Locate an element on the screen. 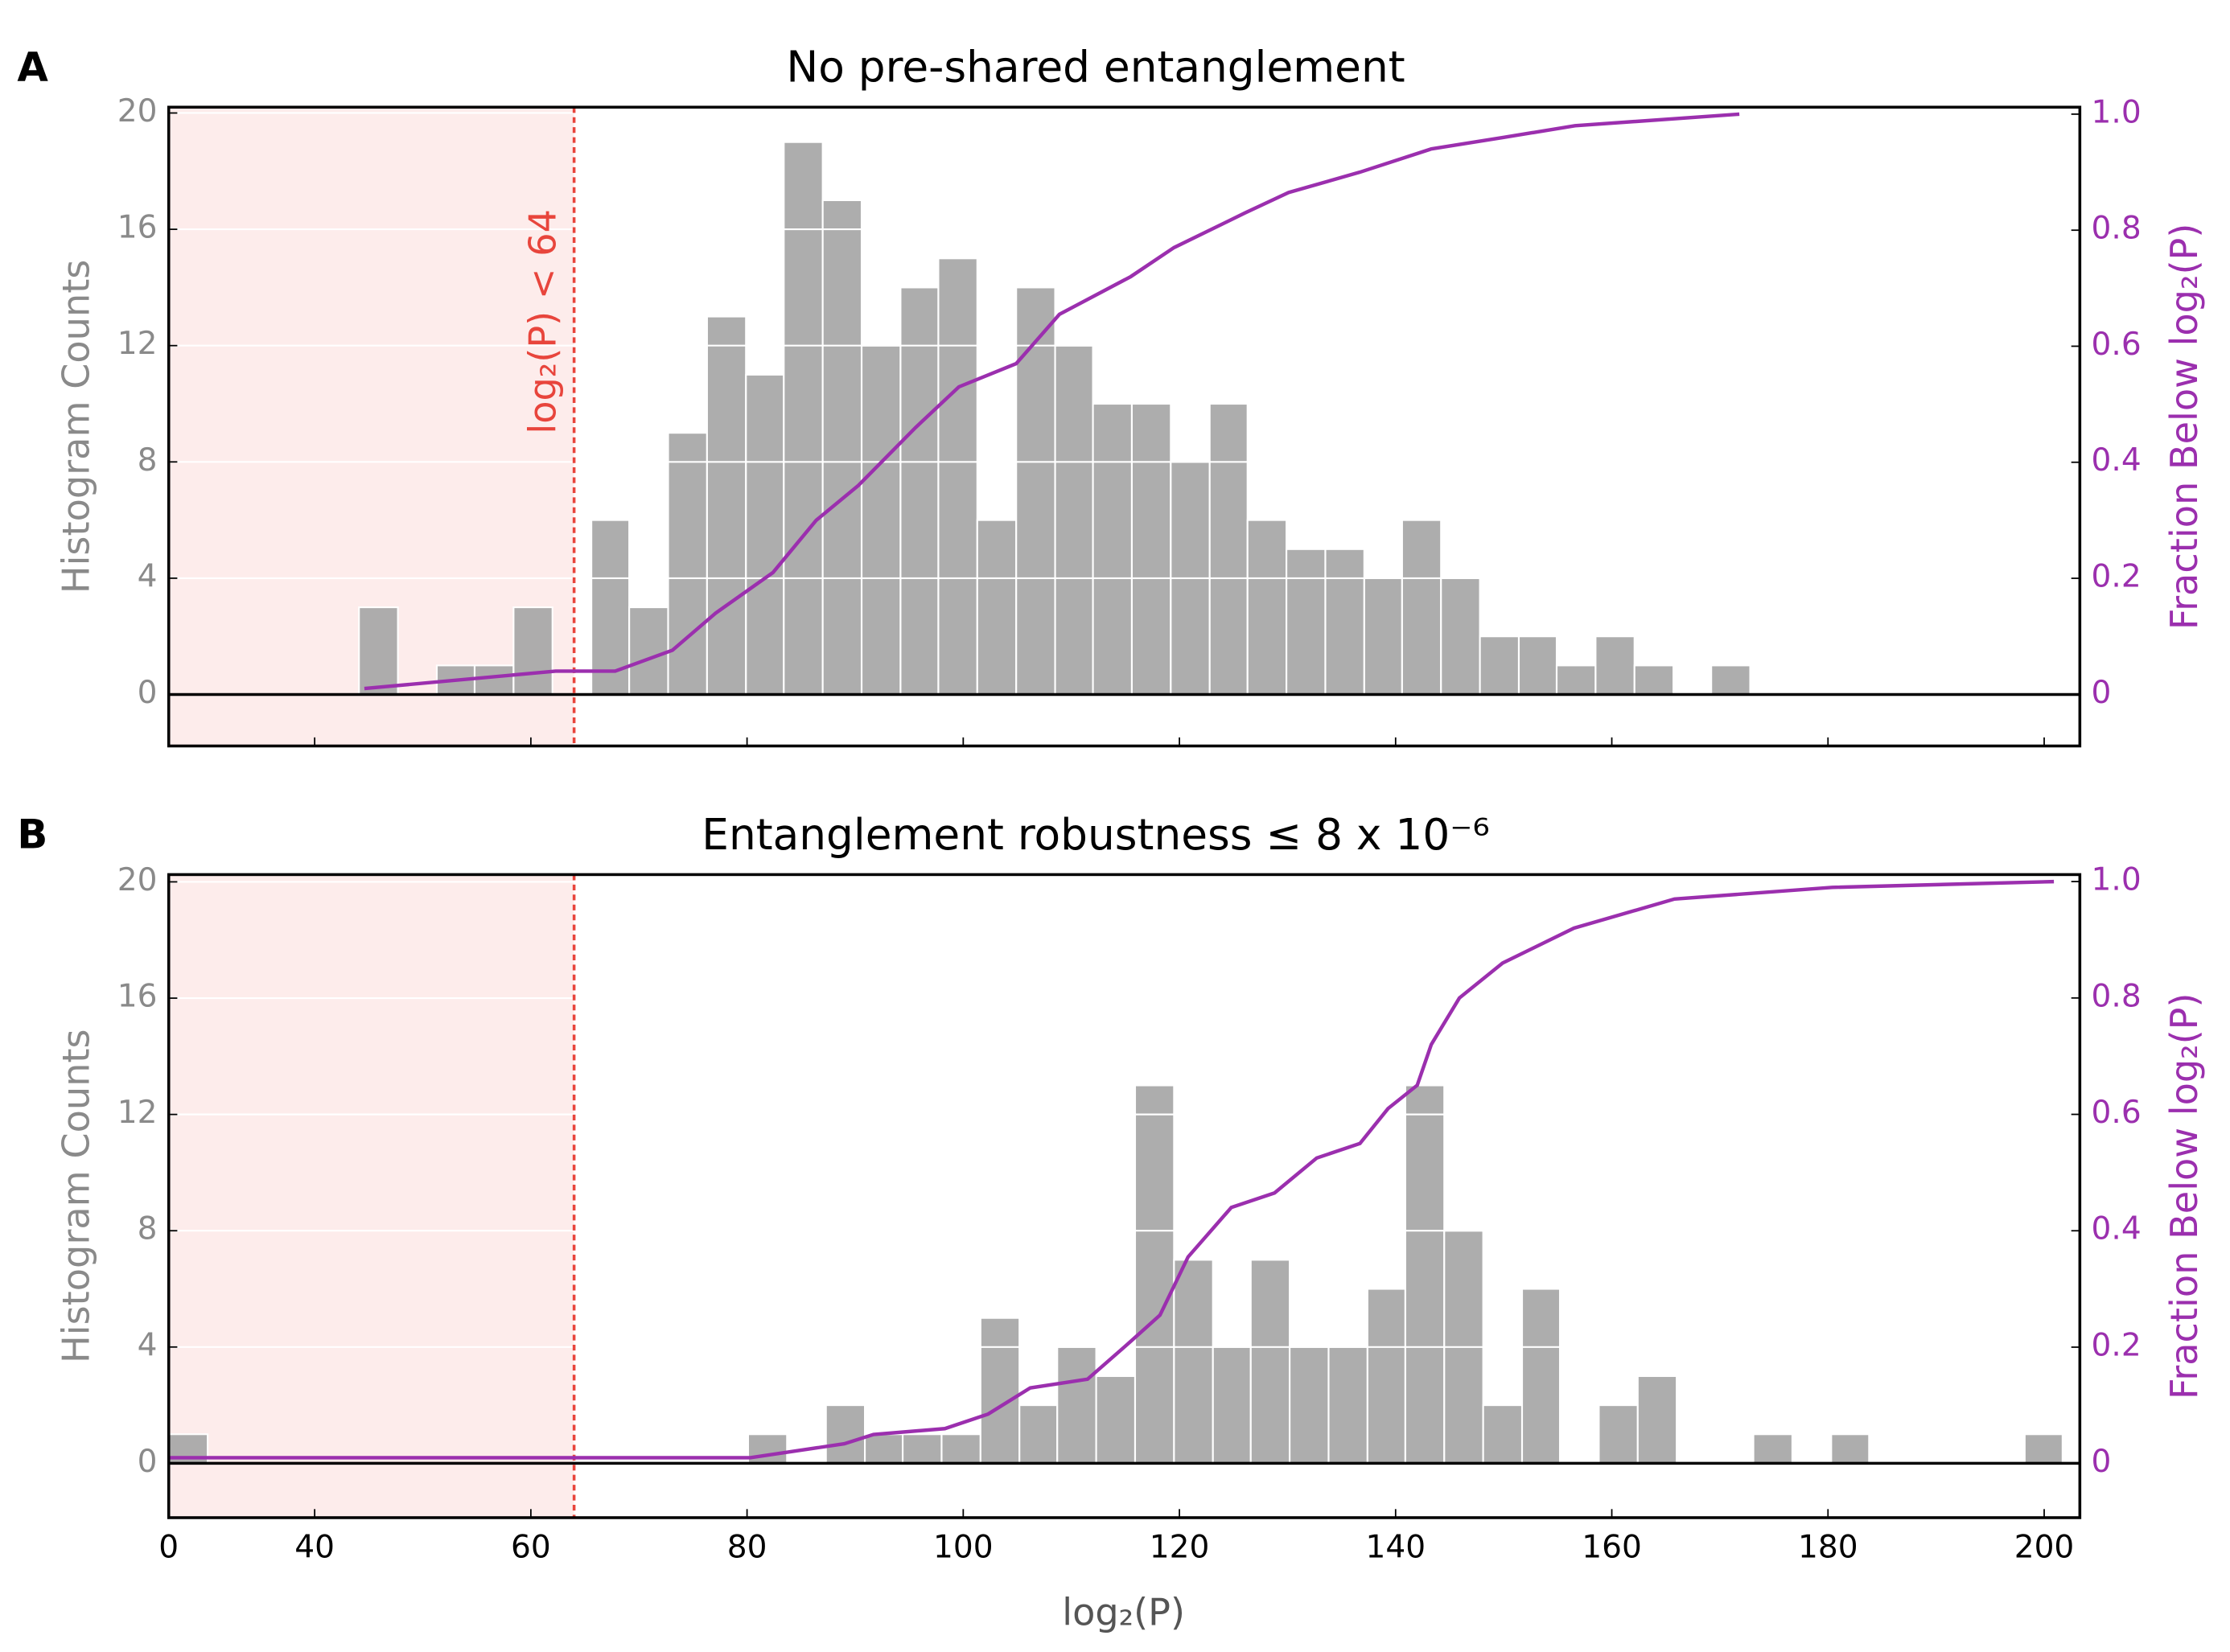  x-tick-label: 160 is located at coordinates (1612, 1548).